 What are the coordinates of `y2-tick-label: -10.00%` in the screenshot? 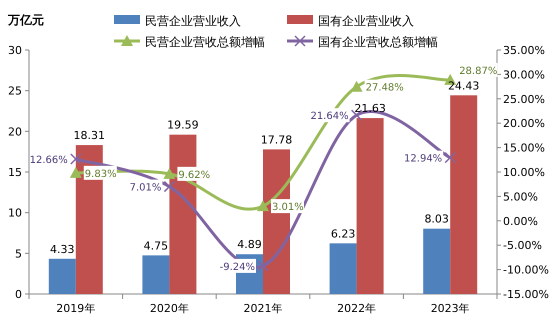 It's located at (526, 270).